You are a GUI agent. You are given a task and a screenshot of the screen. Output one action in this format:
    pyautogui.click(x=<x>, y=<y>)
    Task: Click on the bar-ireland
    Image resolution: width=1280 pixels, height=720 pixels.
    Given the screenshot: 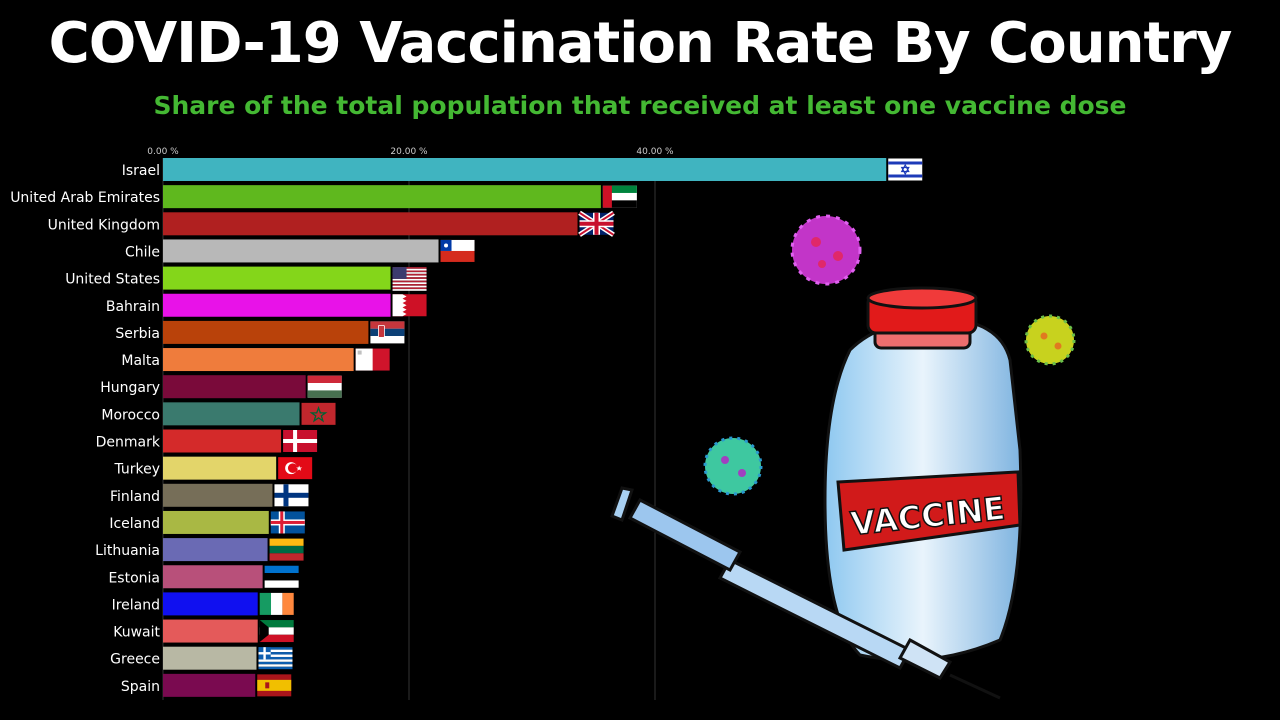 What is the action you would take?
    pyautogui.click(x=210, y=604)
    